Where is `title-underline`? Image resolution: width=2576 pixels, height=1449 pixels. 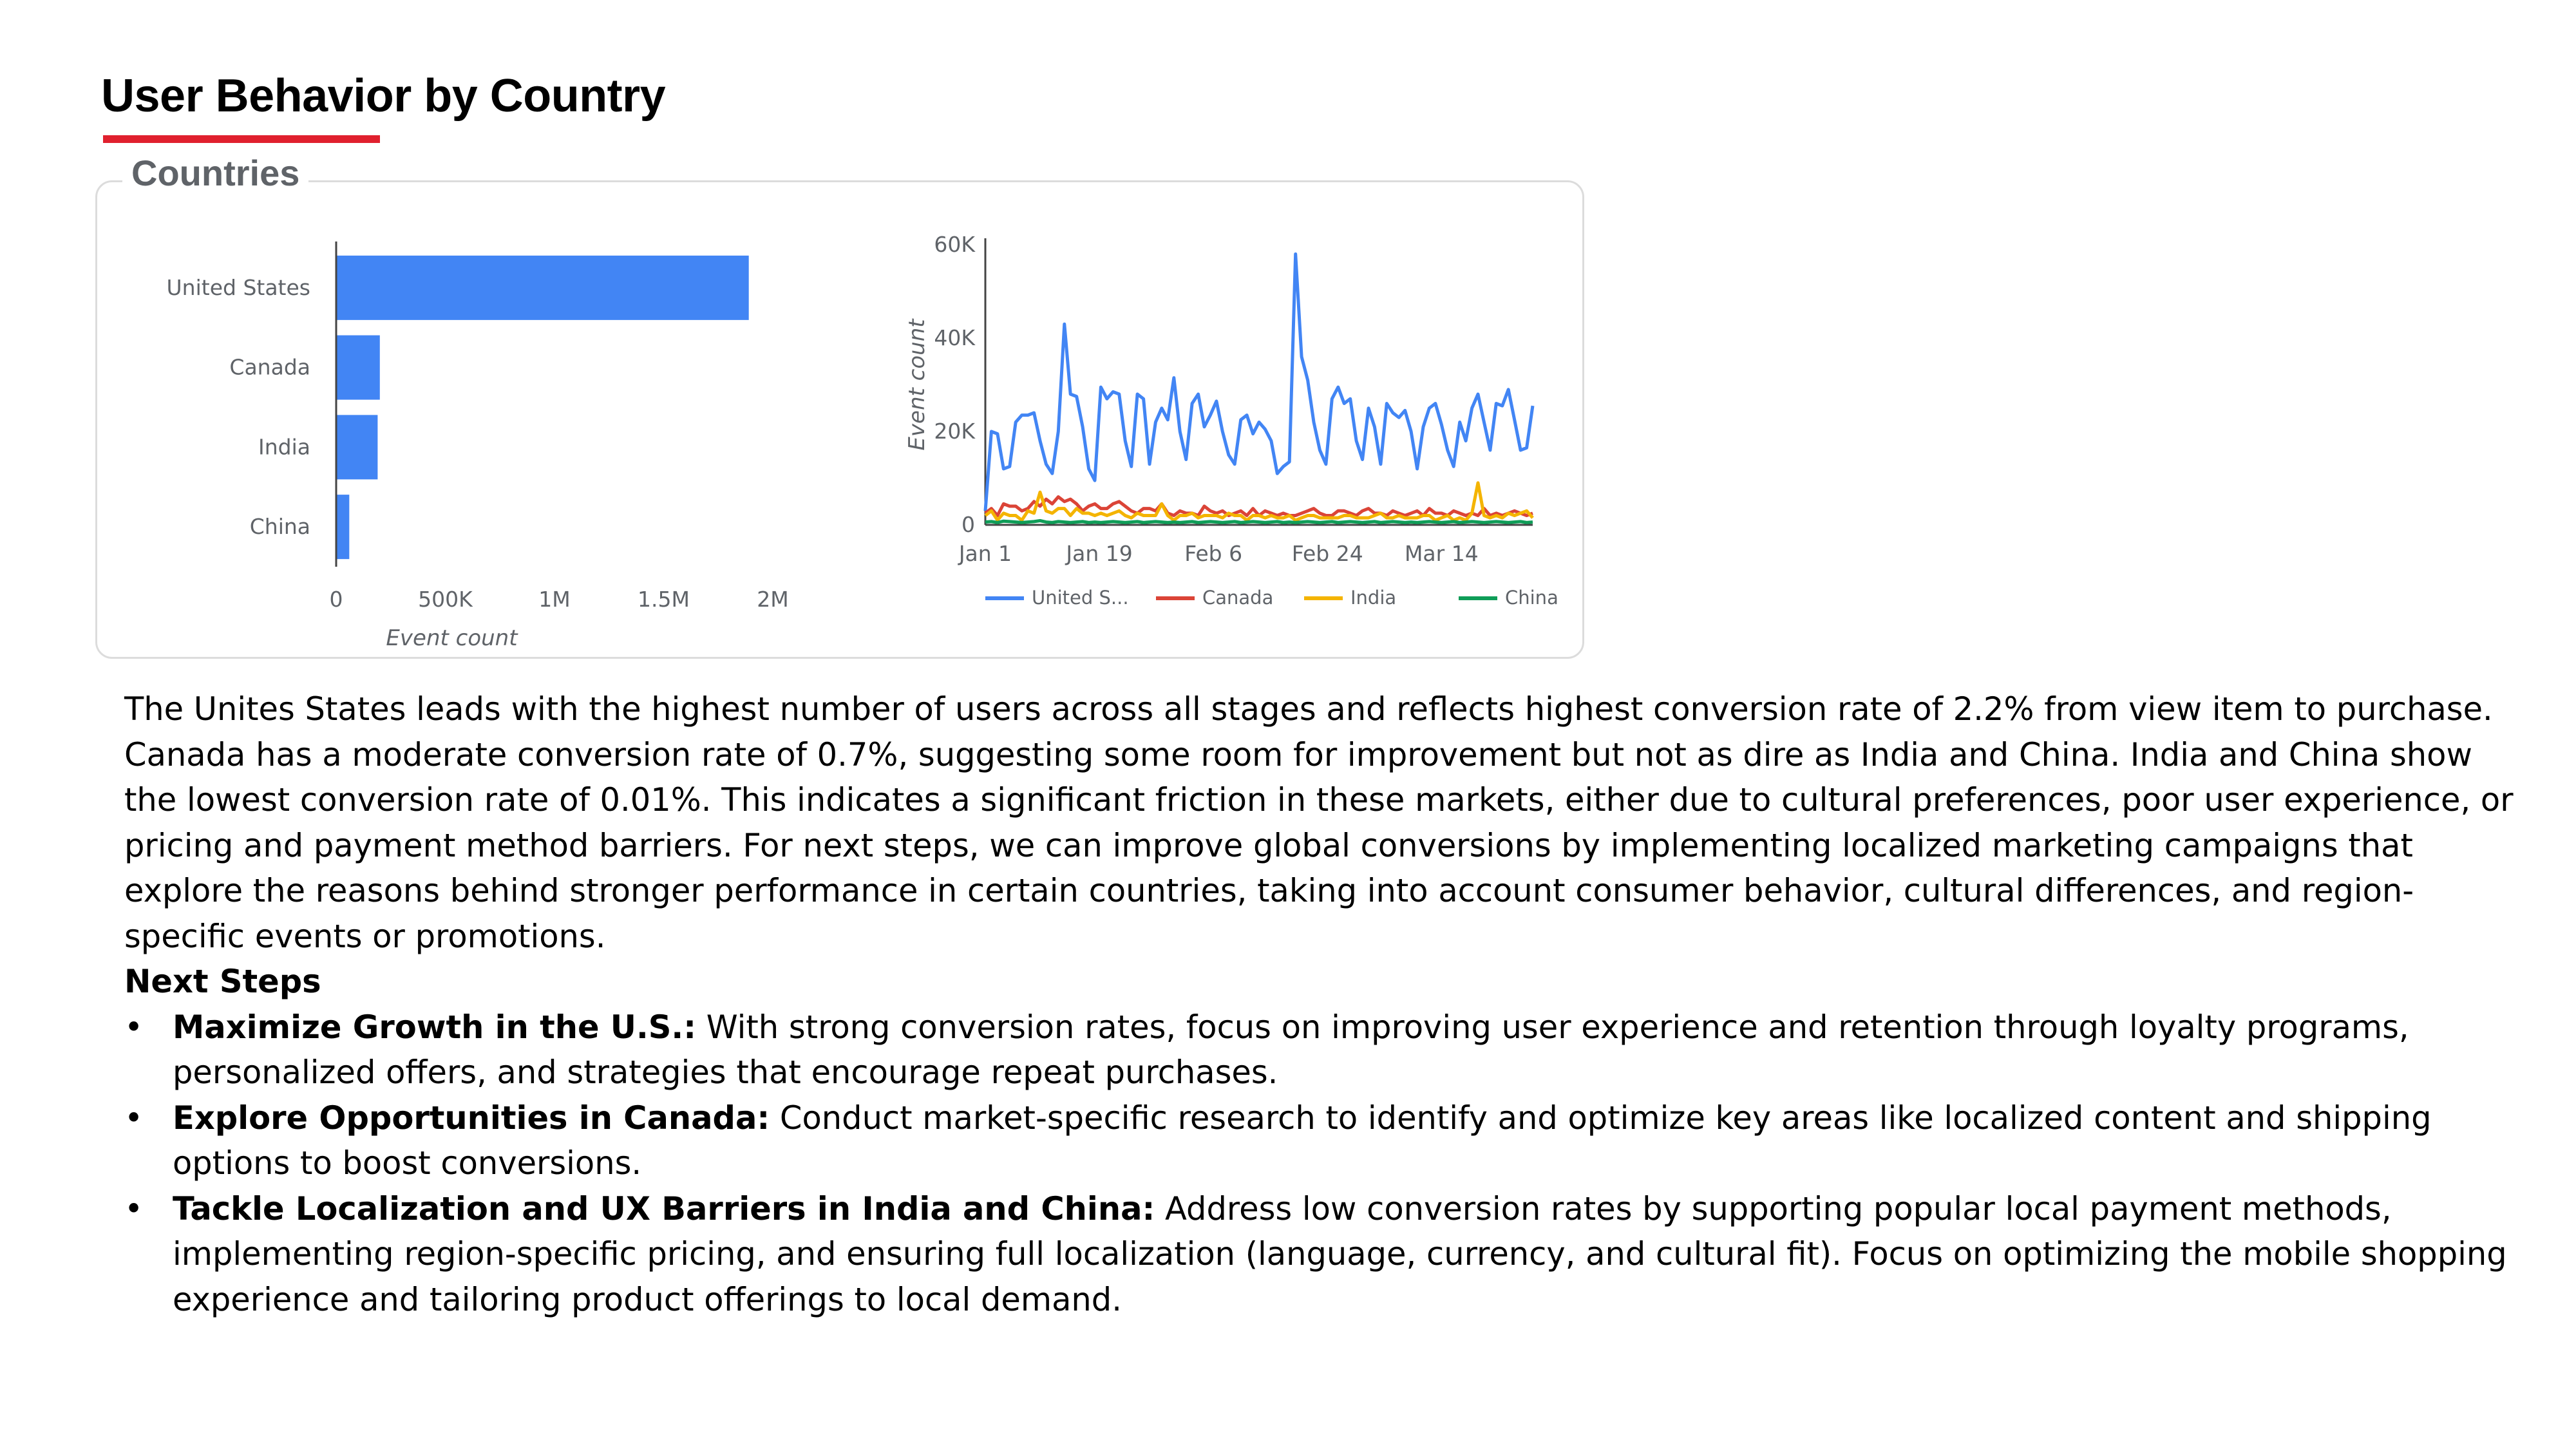 title-underline is located at coordinates (241, 139).